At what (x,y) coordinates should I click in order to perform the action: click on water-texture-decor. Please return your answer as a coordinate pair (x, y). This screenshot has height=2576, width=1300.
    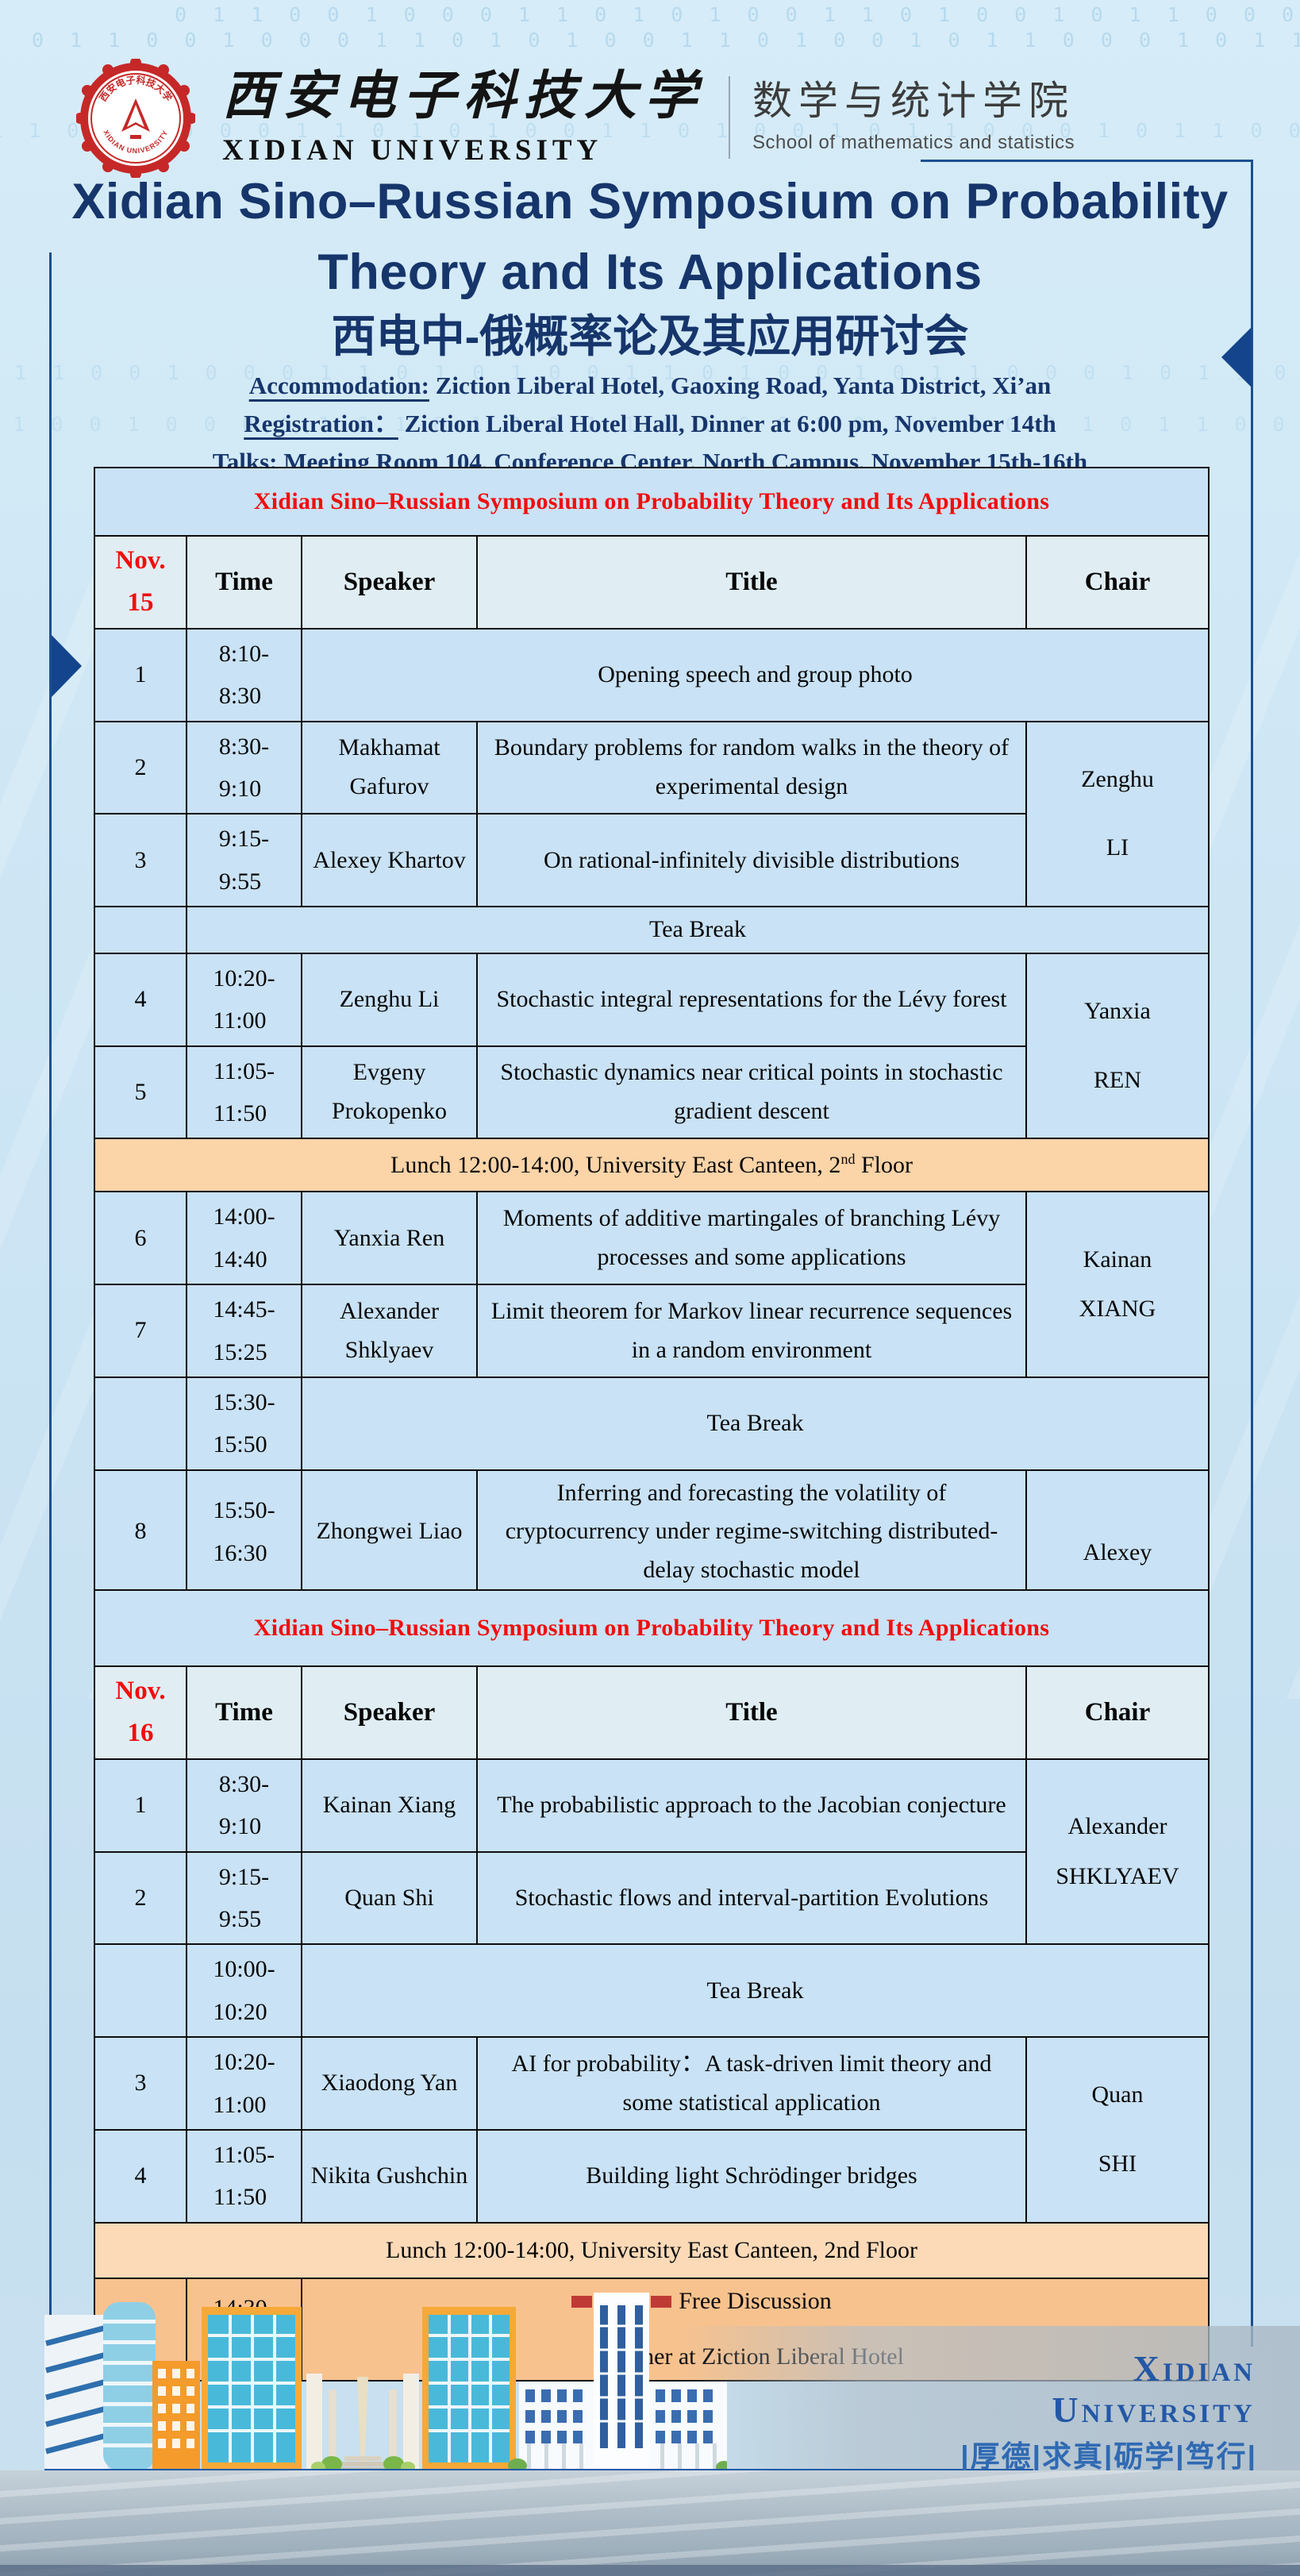
    Looking at the image, I should click on (650, 2523).